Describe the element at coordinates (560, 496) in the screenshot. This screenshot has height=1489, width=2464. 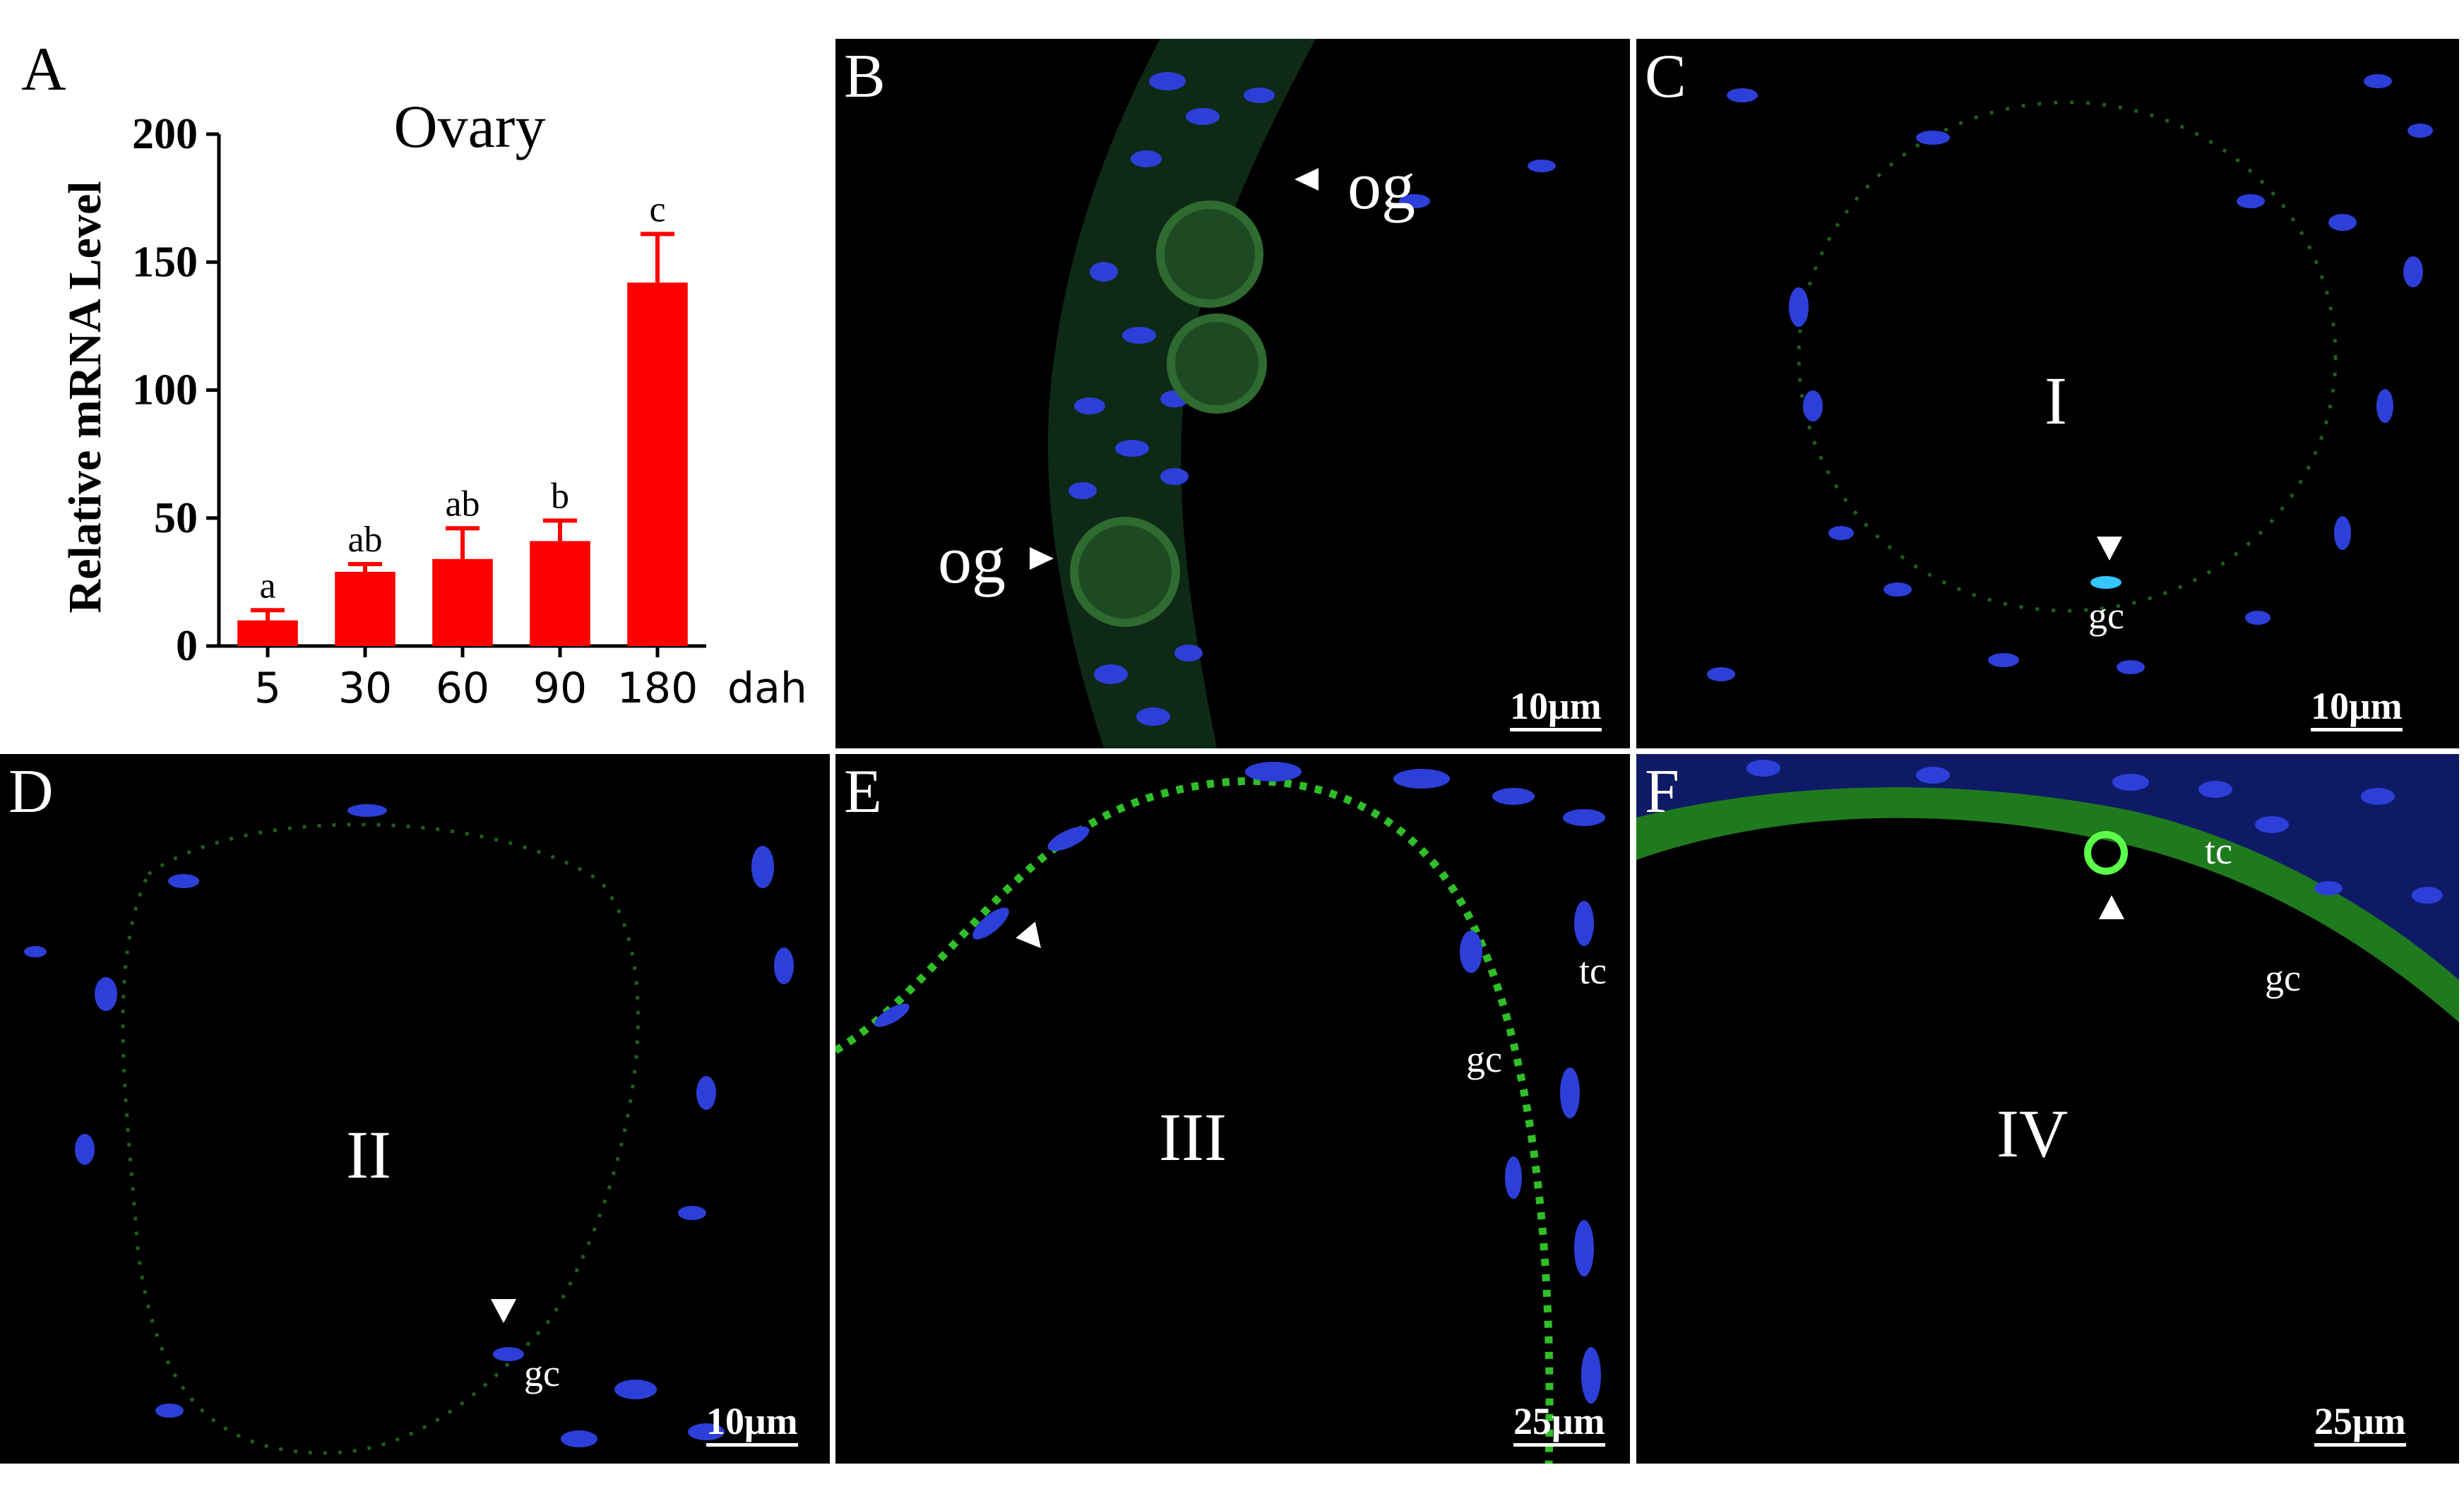
I see `significance-label: b` at that location.